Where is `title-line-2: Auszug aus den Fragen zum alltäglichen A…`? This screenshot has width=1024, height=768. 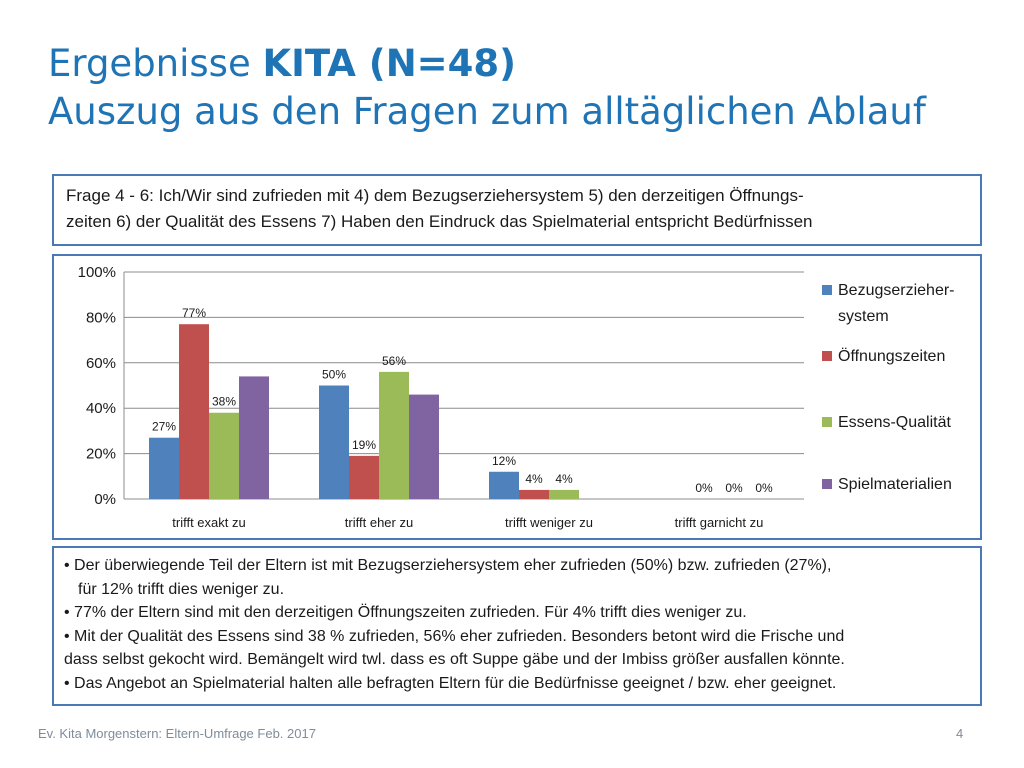 title-line-2: Auszug aus den Fragen zum alltäglichen A… is located at coordinates (487, 111).